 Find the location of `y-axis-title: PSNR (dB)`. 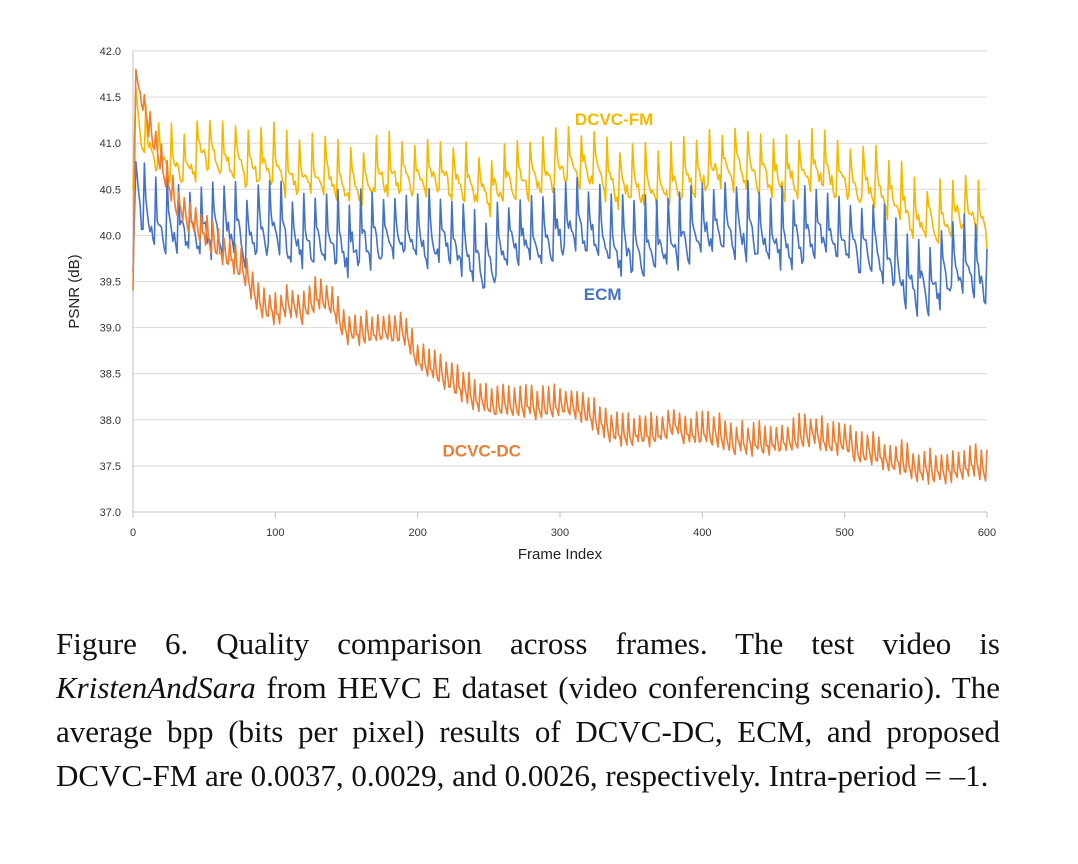

y-axis-title: PSNR (dB) is located at coordinates (74, 291).